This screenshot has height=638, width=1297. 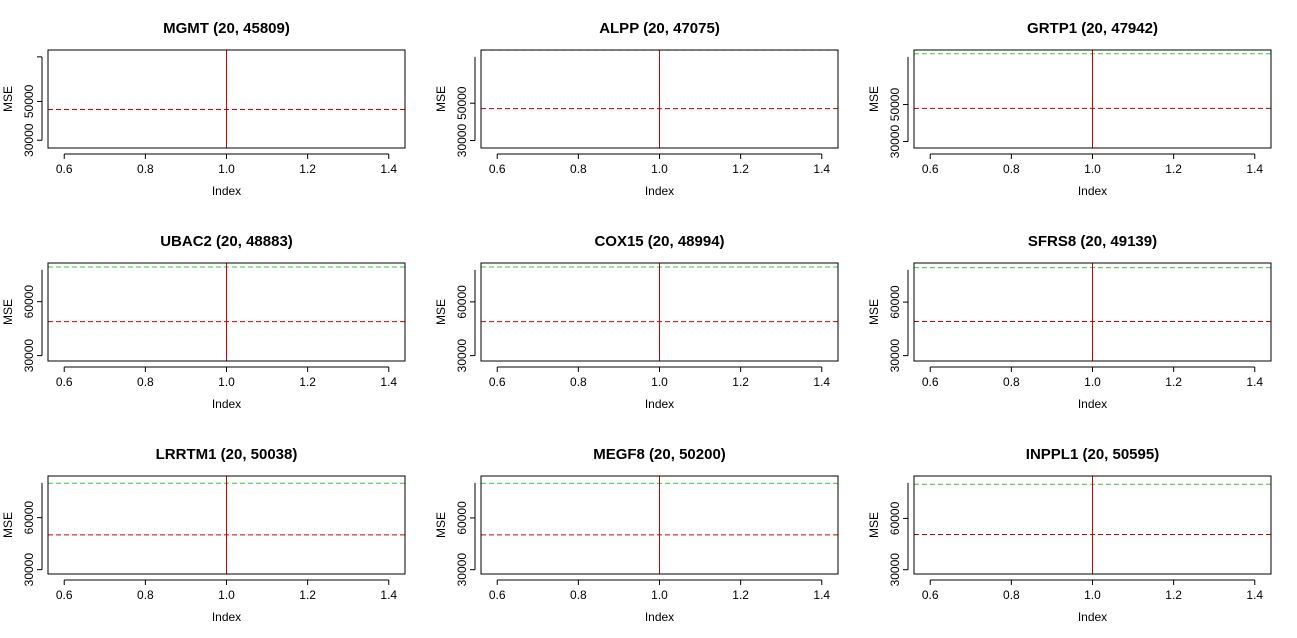 What do you see at coordinates (1092, 454) in the screenshot?
I see `chart-title: INPPL1 (20, 50595)` at bounding box center [1092, 454].